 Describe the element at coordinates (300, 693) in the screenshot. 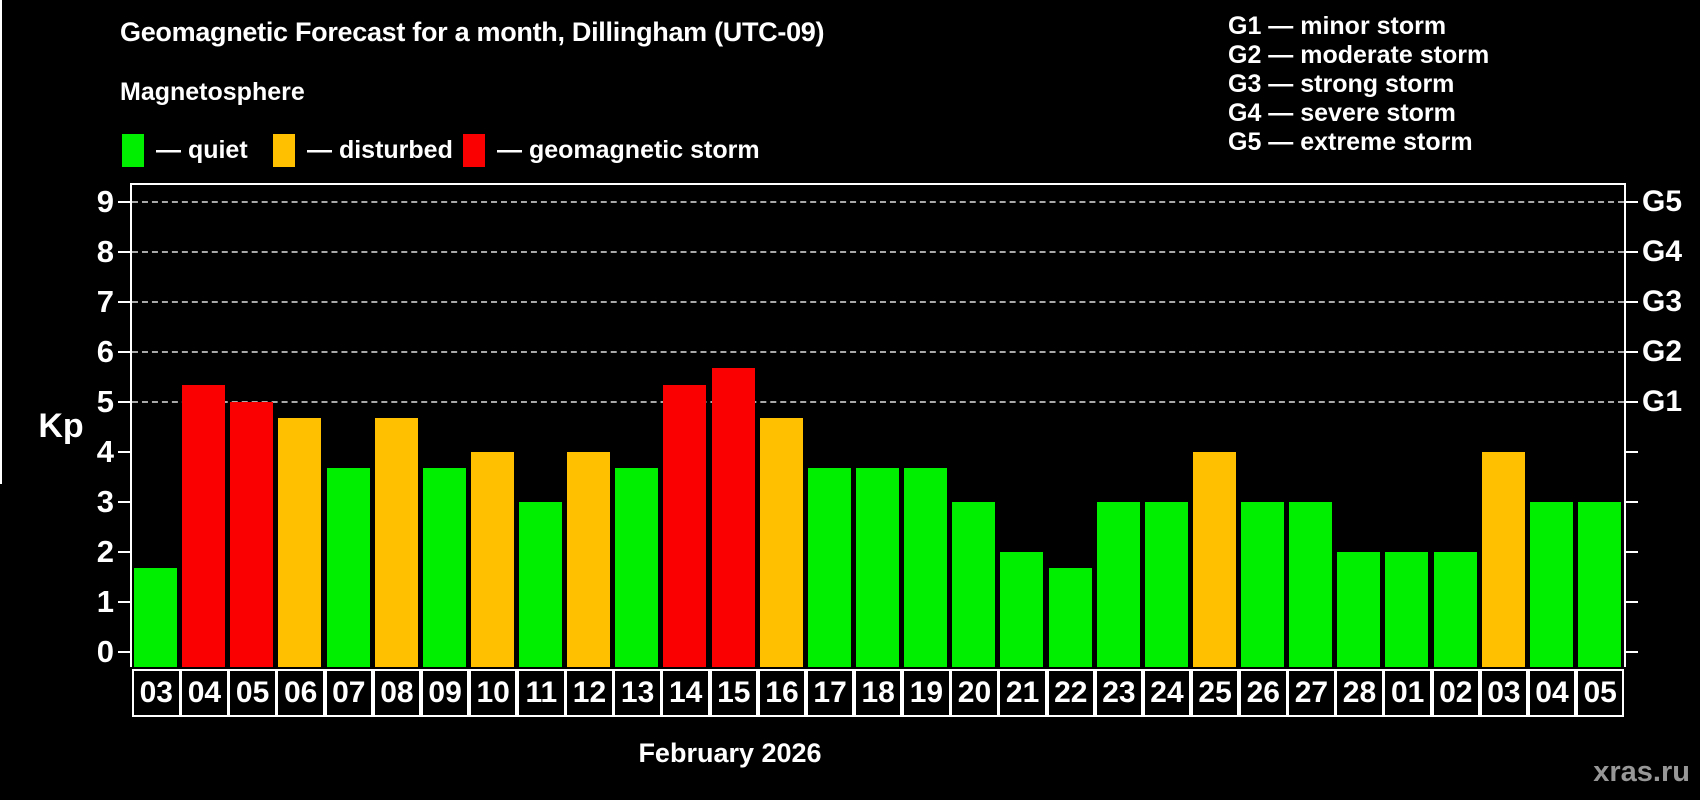

I see `day-cell-feb-06: 06` at that location.